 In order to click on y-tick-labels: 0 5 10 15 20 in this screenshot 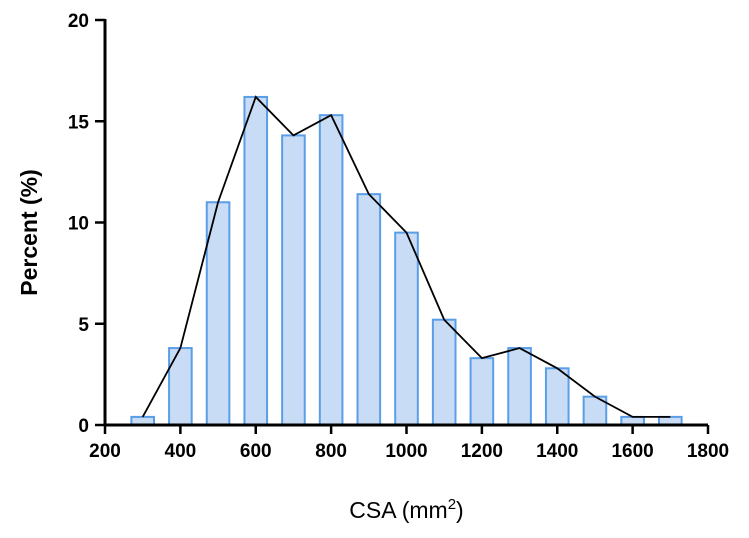, I will do `click(79, 224)`.